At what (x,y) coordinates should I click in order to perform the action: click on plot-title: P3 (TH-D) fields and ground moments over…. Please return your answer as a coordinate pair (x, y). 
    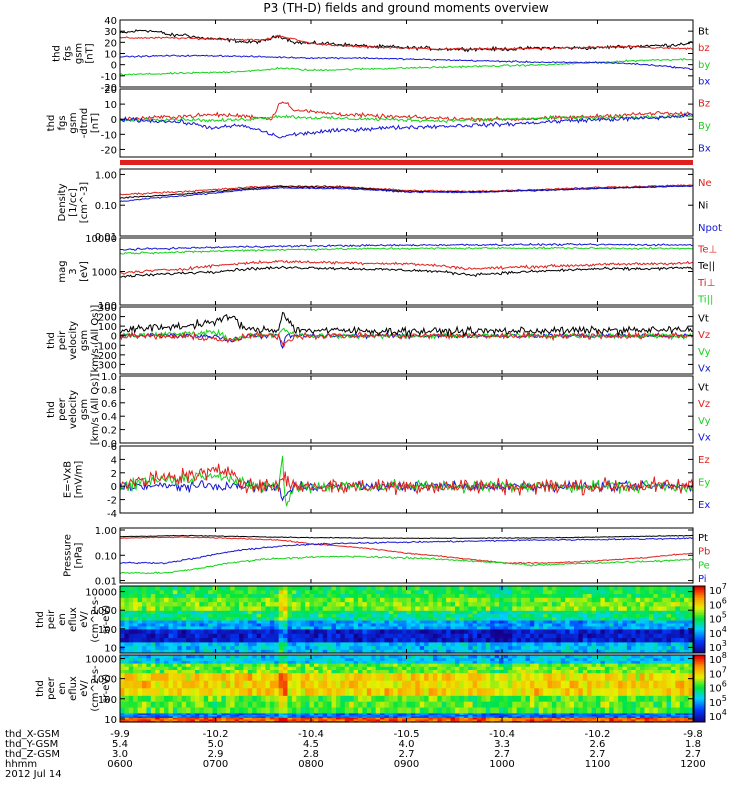
    Looking at the image, I should click on (405, 8).